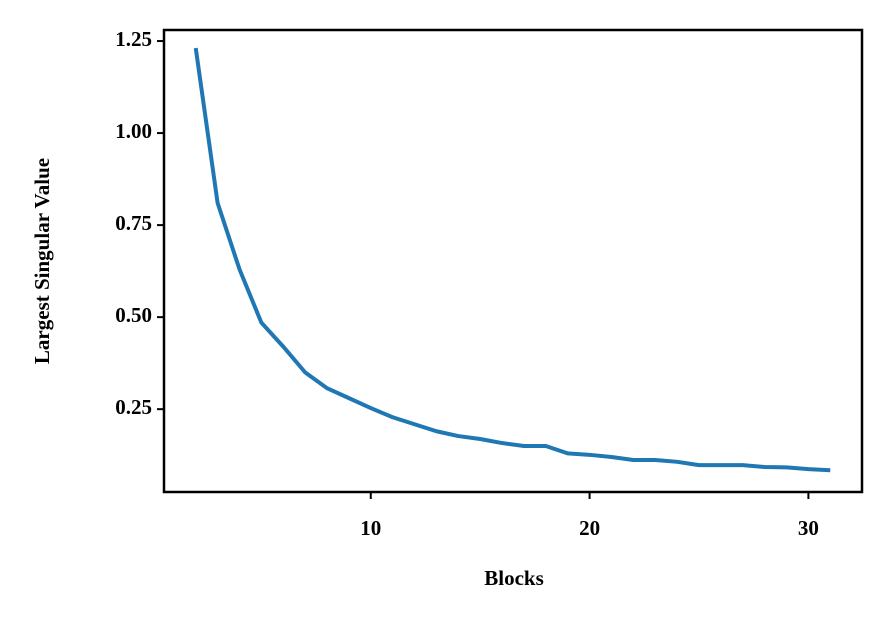 Image resolution: width=892 pixels, height=628 pixels. I want to click on x-tick-label: 10, so click(370, 528).